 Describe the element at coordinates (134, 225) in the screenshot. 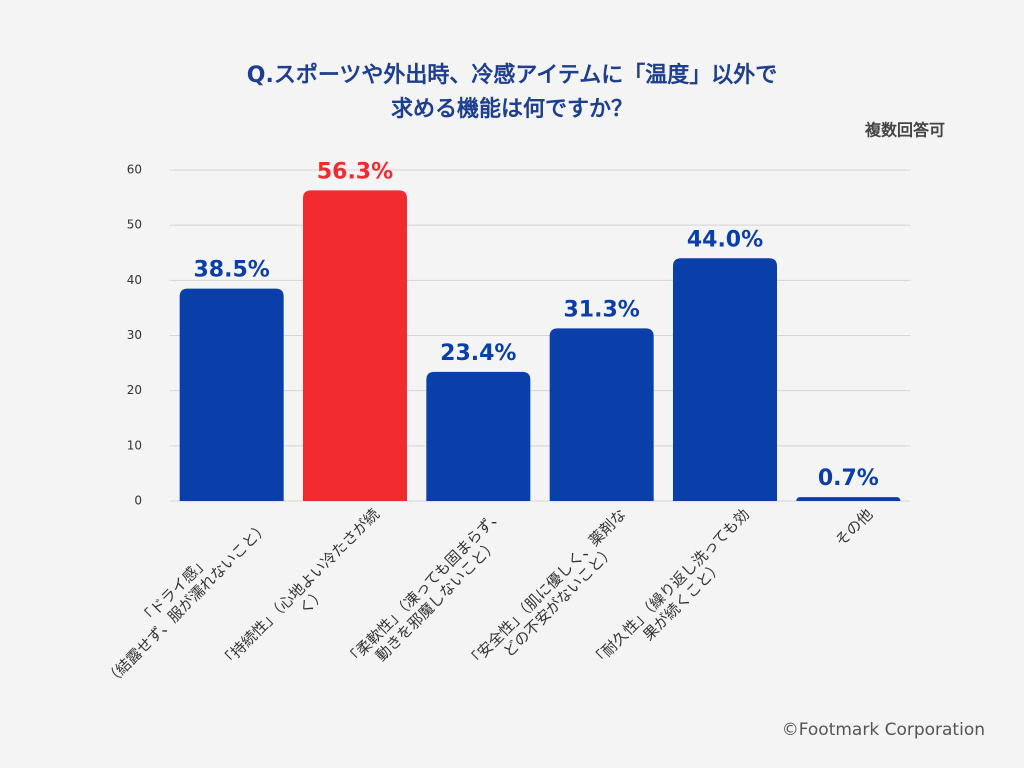

I see `y-tick-label: 50` at that location.